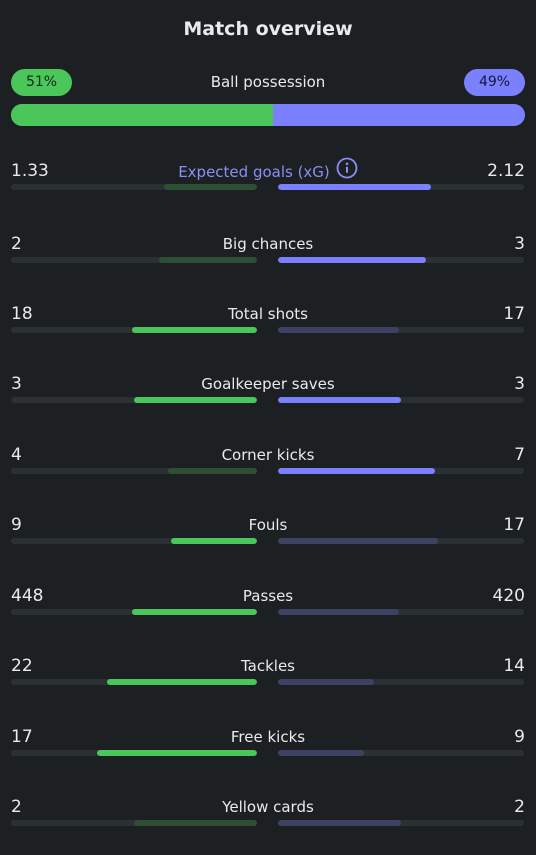  What do you see at coordinates (16, 525) in the screenshot?
I see `home-stat-value: 9` at bounding box center [16, 525].